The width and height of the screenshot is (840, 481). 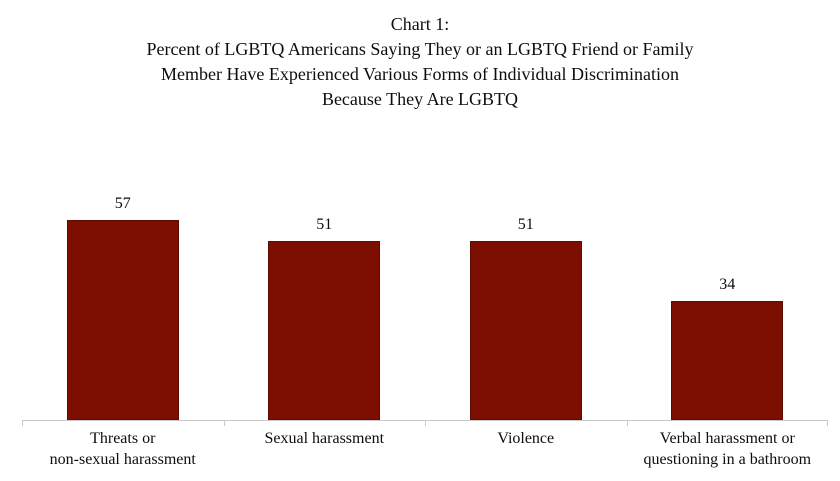 I want to click on bar-column: 34, so click(x=728, y=274).